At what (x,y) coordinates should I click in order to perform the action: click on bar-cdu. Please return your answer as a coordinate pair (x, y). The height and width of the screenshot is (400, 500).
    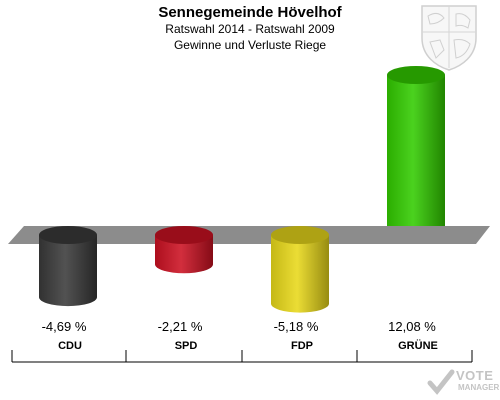
    Looking at the image, I should click on (68, 266).